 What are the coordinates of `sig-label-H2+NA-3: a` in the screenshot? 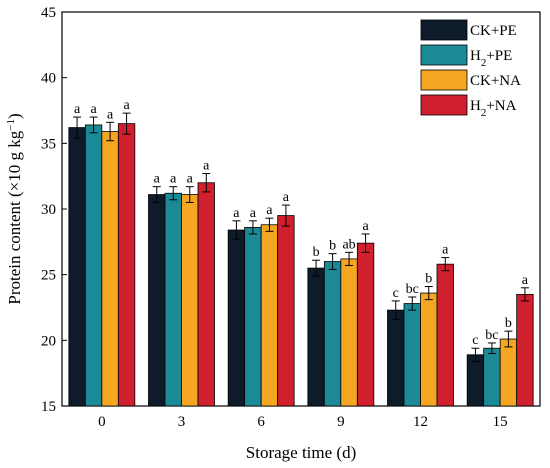 It's located at (206, 166).